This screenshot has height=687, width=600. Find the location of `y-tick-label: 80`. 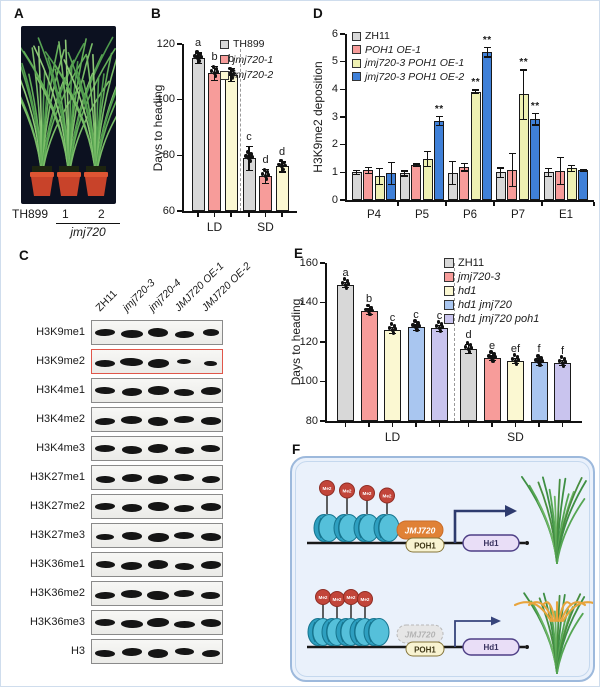

y-tick-label: 80 is located at coordinates (168, 154).